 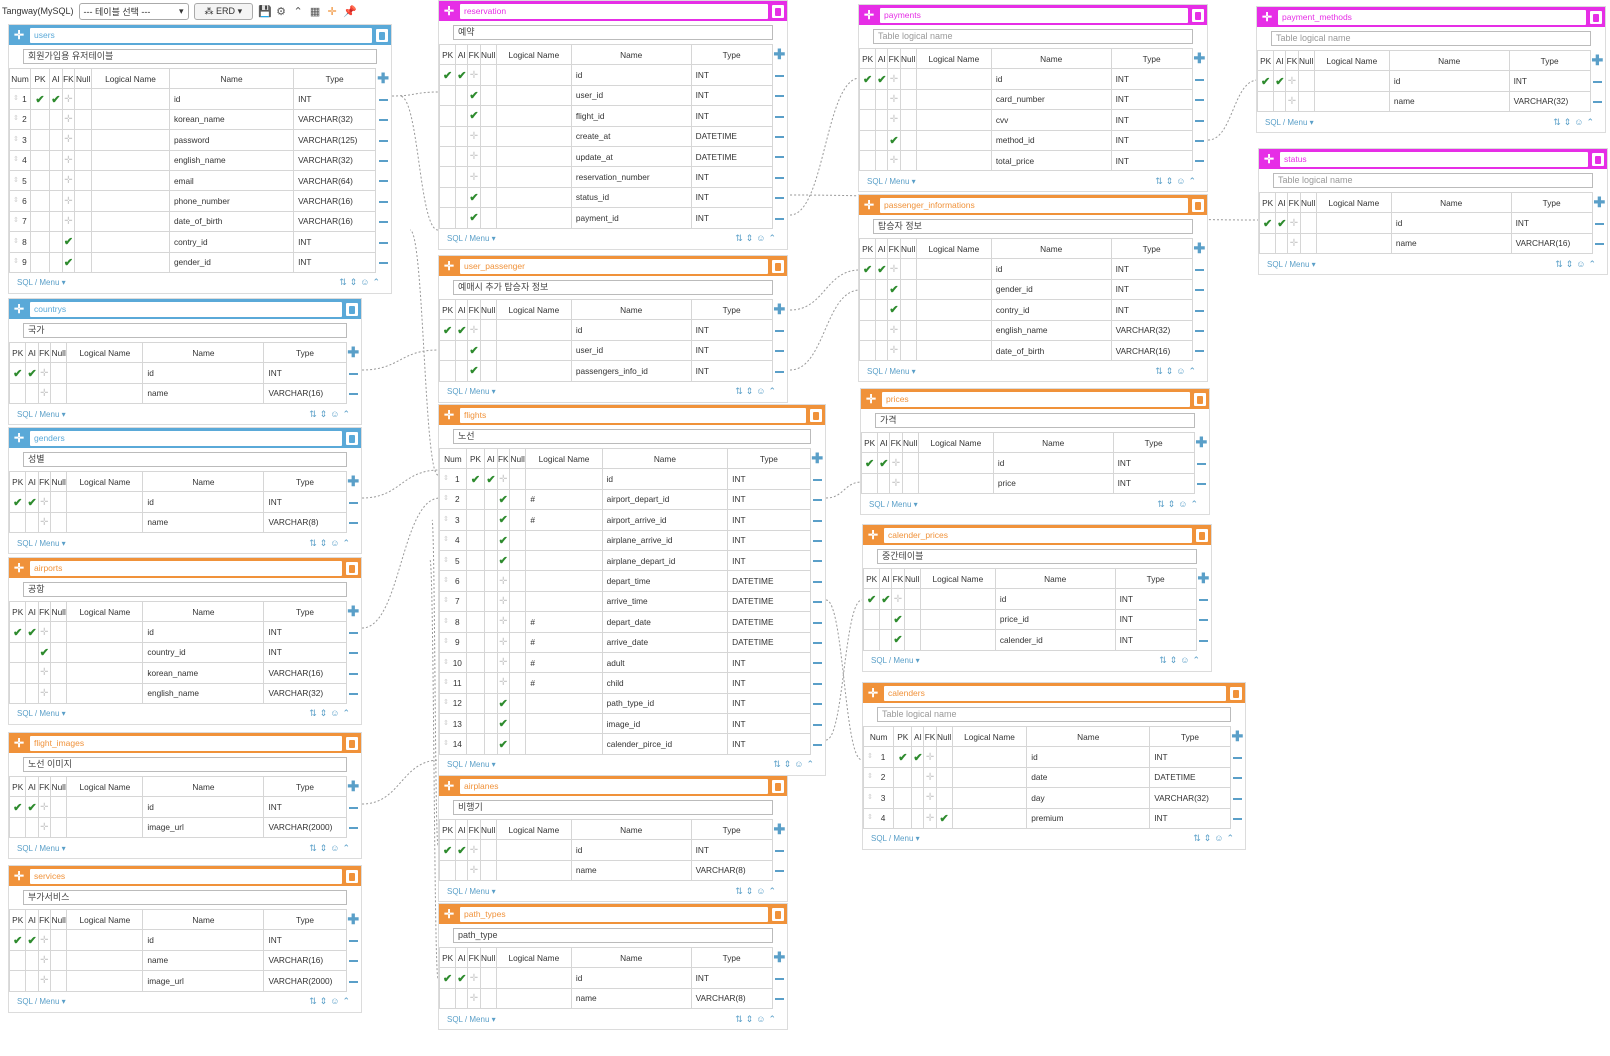 What do you see at coordinates (185, 459) in the screenshot?
I see `table-logical-name: 성별` at bounding box center [185, 459].